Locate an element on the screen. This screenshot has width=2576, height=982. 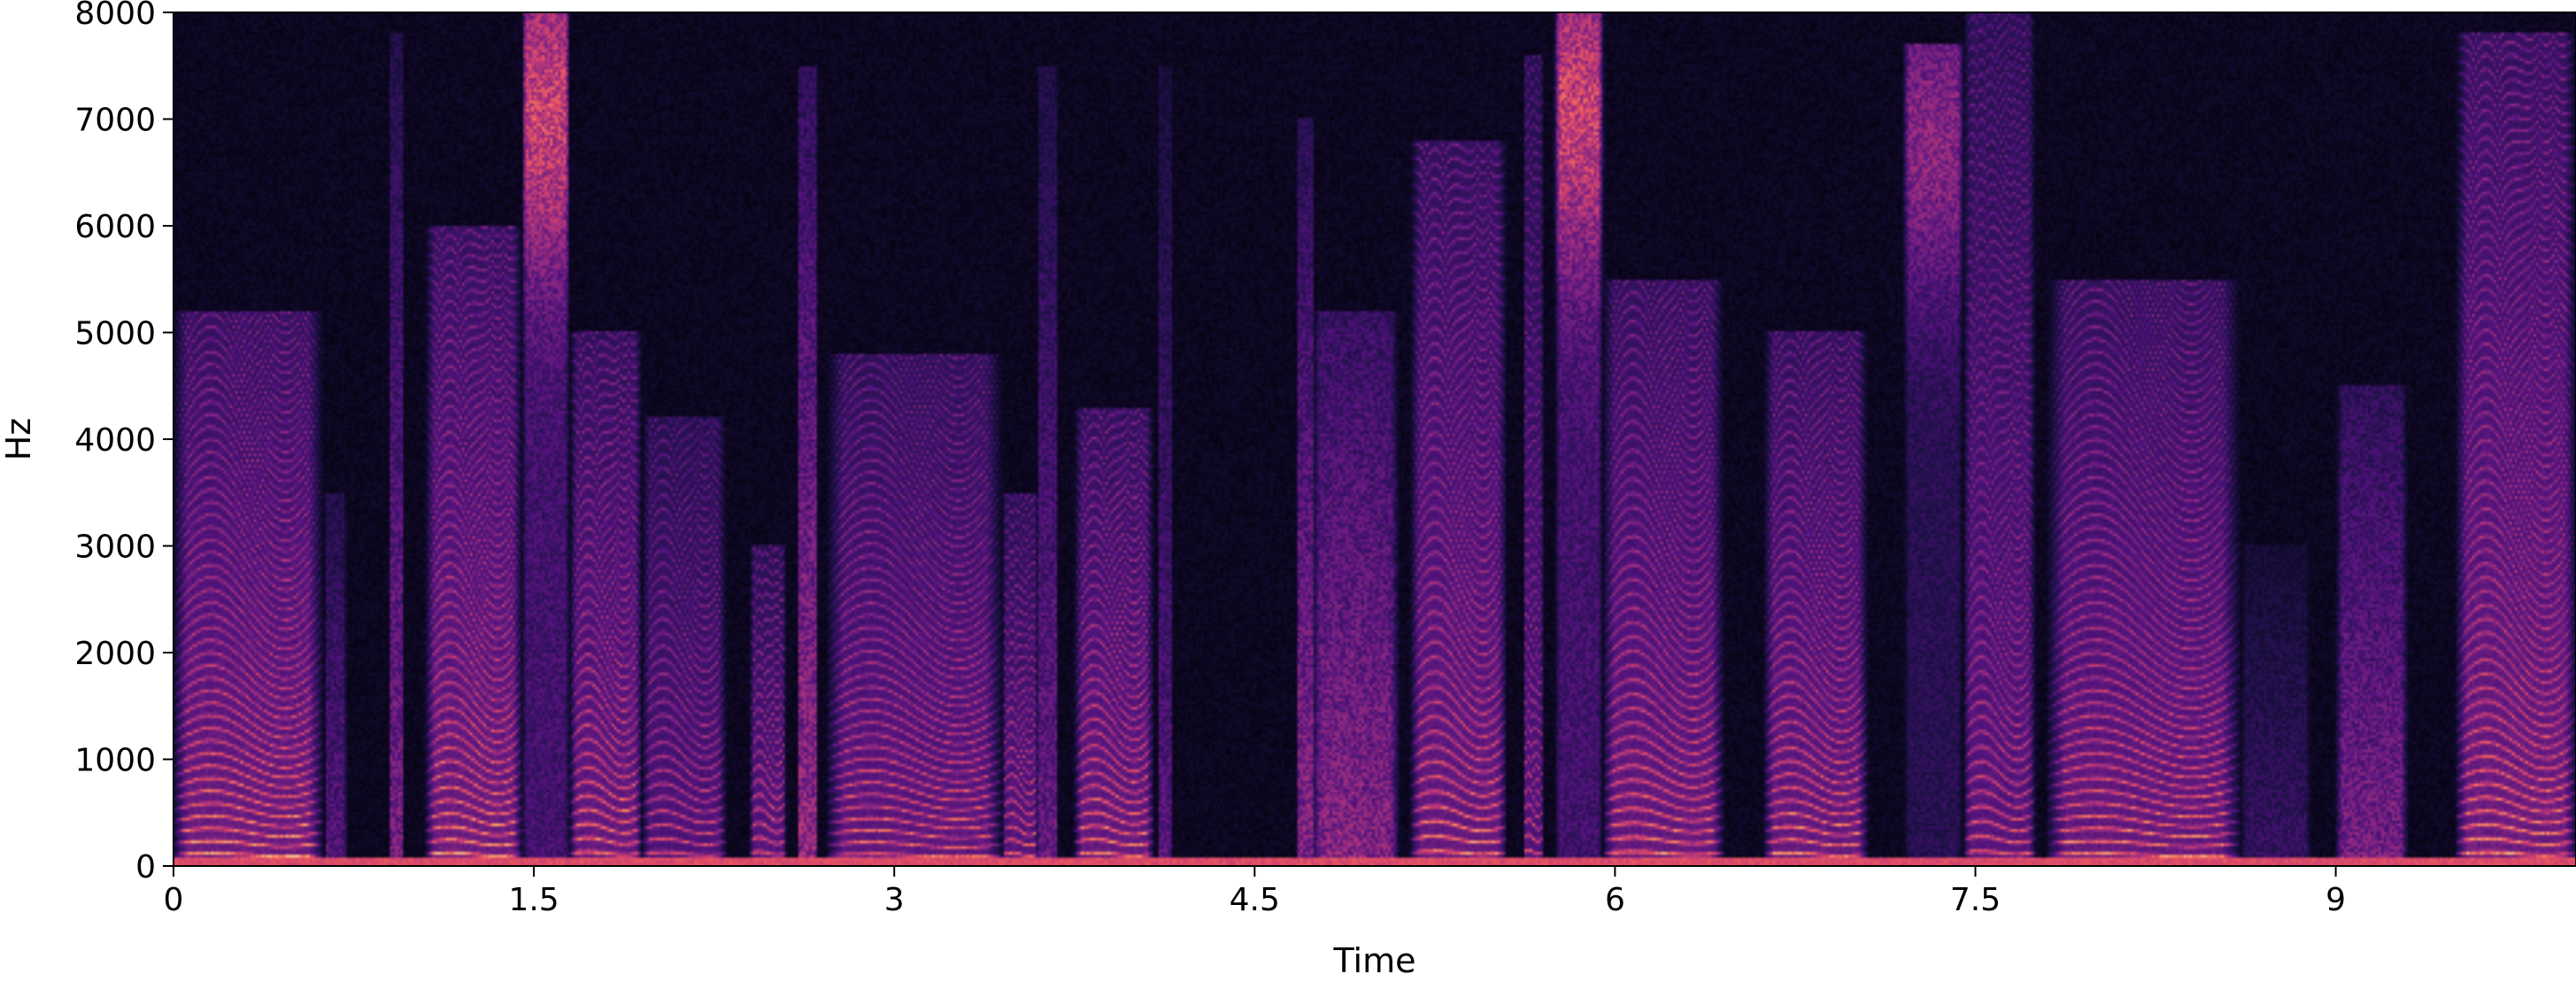
y-tick-label: 7000 is located at coordinates (115, 121).